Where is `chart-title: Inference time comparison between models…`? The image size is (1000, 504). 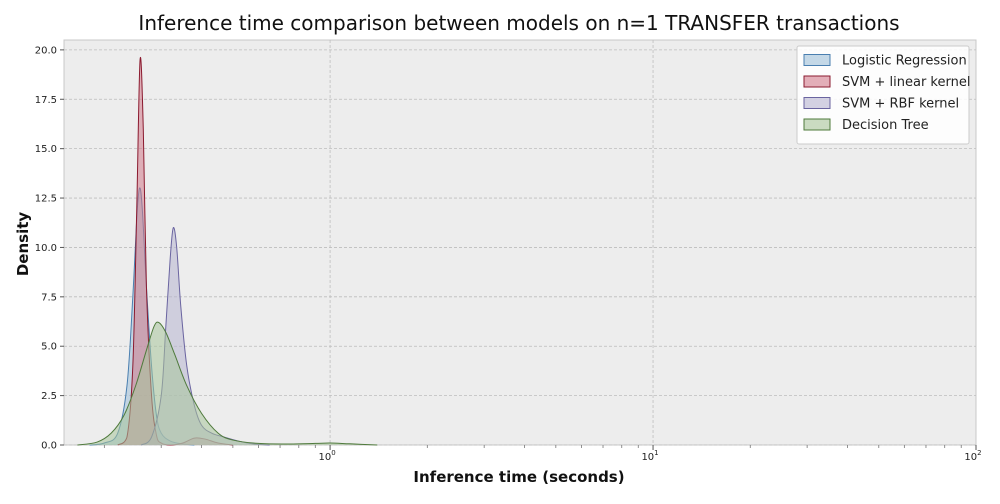
chart-title: Inference time comparison between models… is located at coordinates (518, 23).